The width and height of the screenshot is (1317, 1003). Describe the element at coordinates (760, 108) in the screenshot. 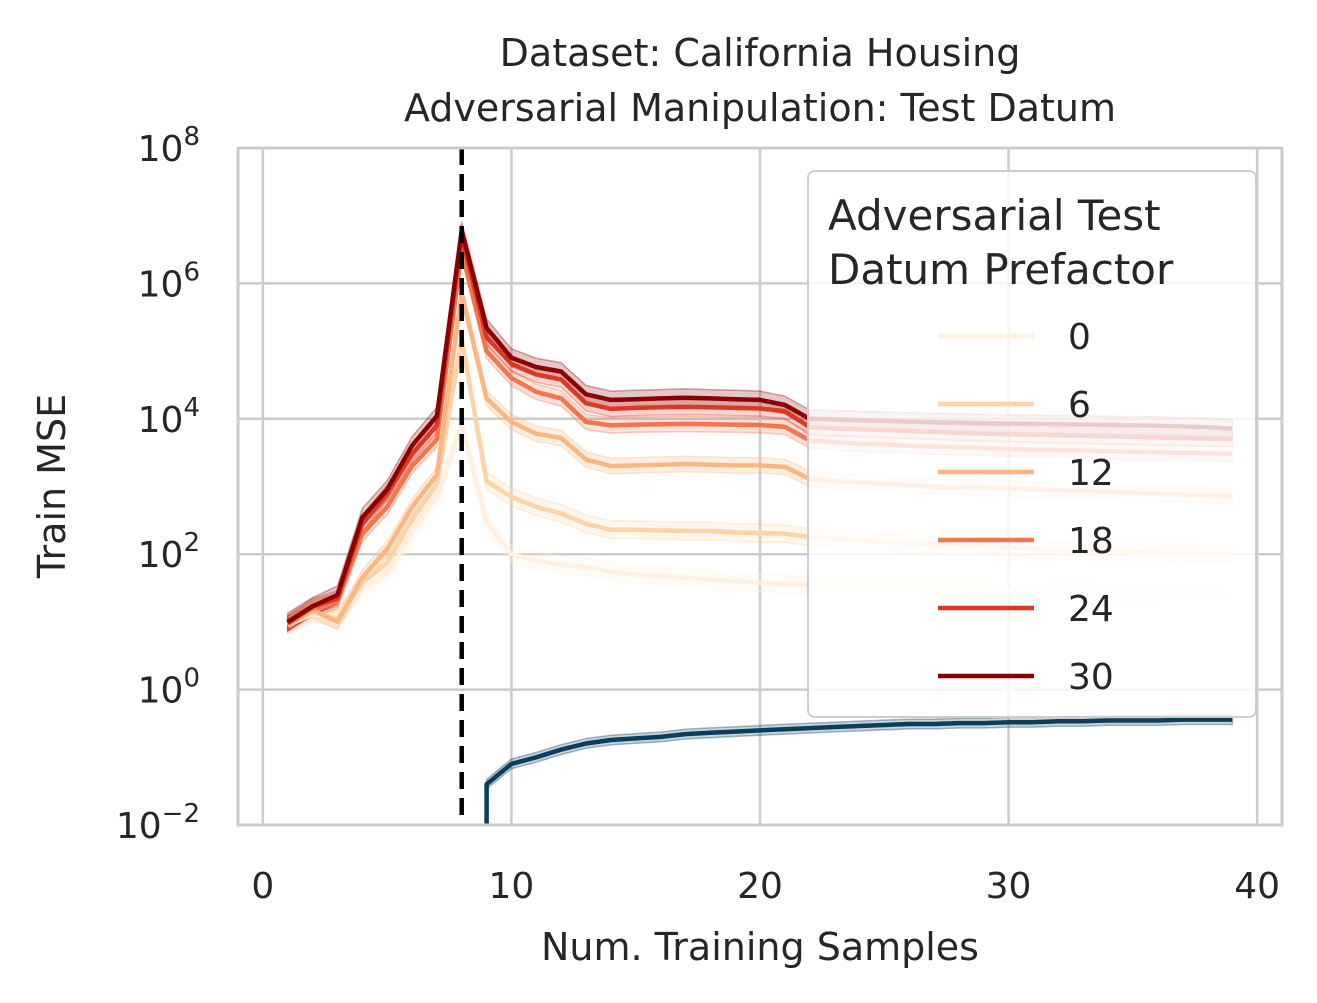

I see `chart-subtitle: Adversarial Manipulation: Test Datum` at that location.